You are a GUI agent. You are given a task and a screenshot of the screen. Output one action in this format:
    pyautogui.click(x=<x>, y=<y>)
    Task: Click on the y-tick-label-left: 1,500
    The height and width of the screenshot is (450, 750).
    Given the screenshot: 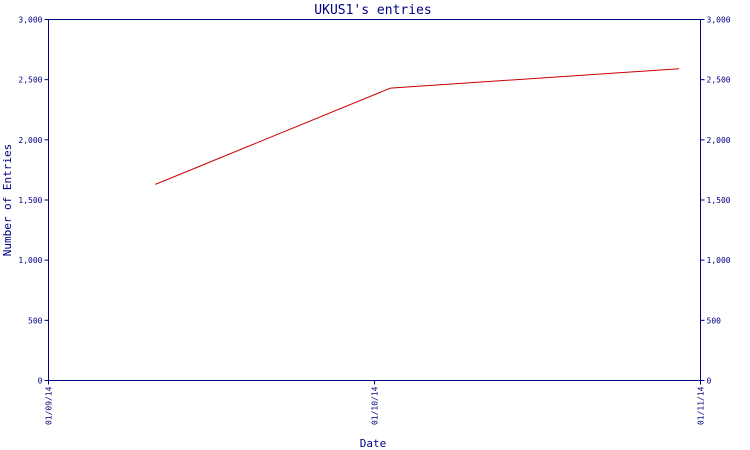 What is the action you would take?
    pyautogui.click(x=30, y=200)
    